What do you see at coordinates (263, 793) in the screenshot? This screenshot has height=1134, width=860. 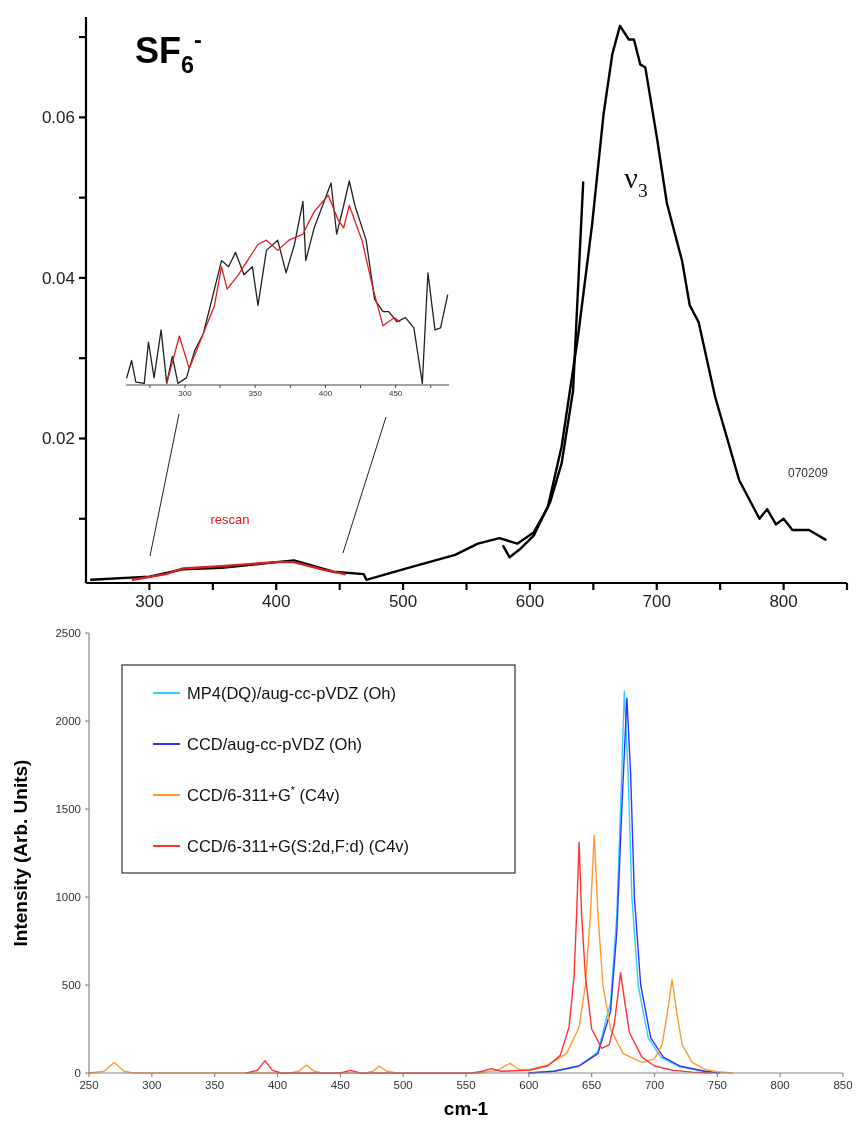 I see `legend-label: CCD/6-311+G$^{*}$ (C4v)` at bounding box center [263, 793].